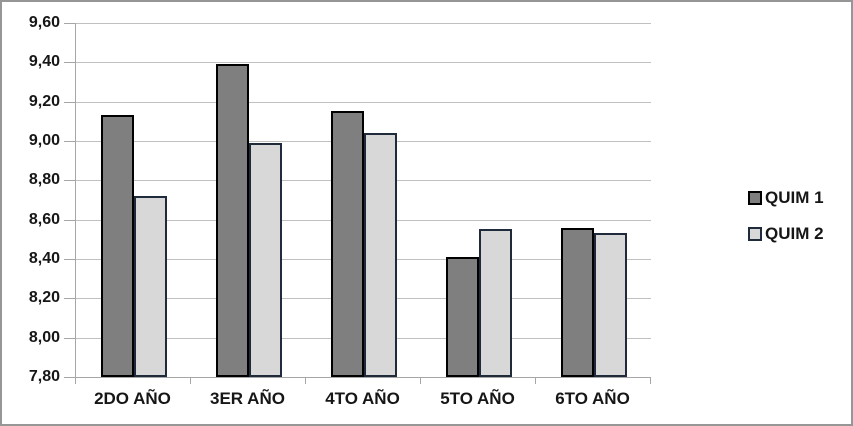 Image resolution: width=853 pixels, height=426 pixels. What do you see at coordinates (117, 246) in the screenshot?
I see `bar-quim1-2do-año` at bounding box center [117, 246].